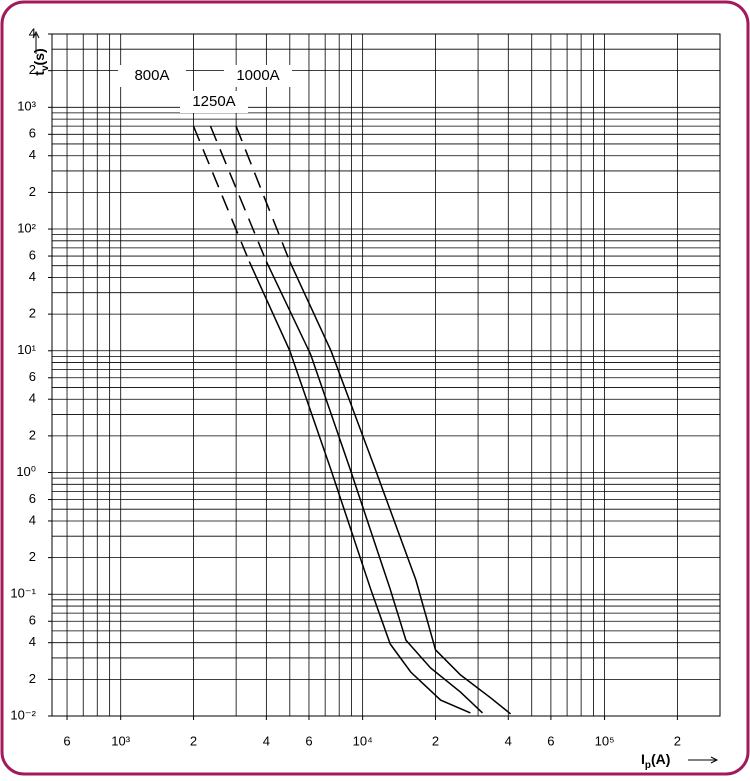 This screenshot has width=750, height=781. I want to click on y-axis-label: tv(s), so click(41, 61).